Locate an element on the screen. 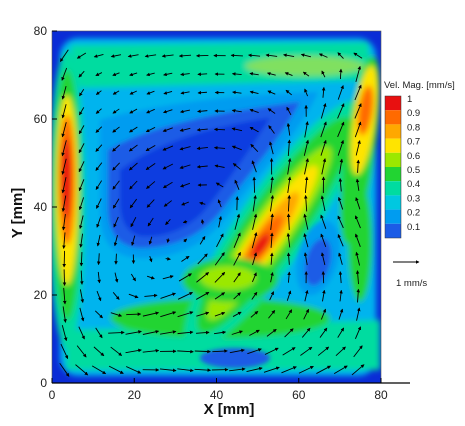 Image resolution: width=465 pixels, height=426 pixels. colorbar-title: Vel. Mag. [mm/s] is located at coordinates (419, 85).